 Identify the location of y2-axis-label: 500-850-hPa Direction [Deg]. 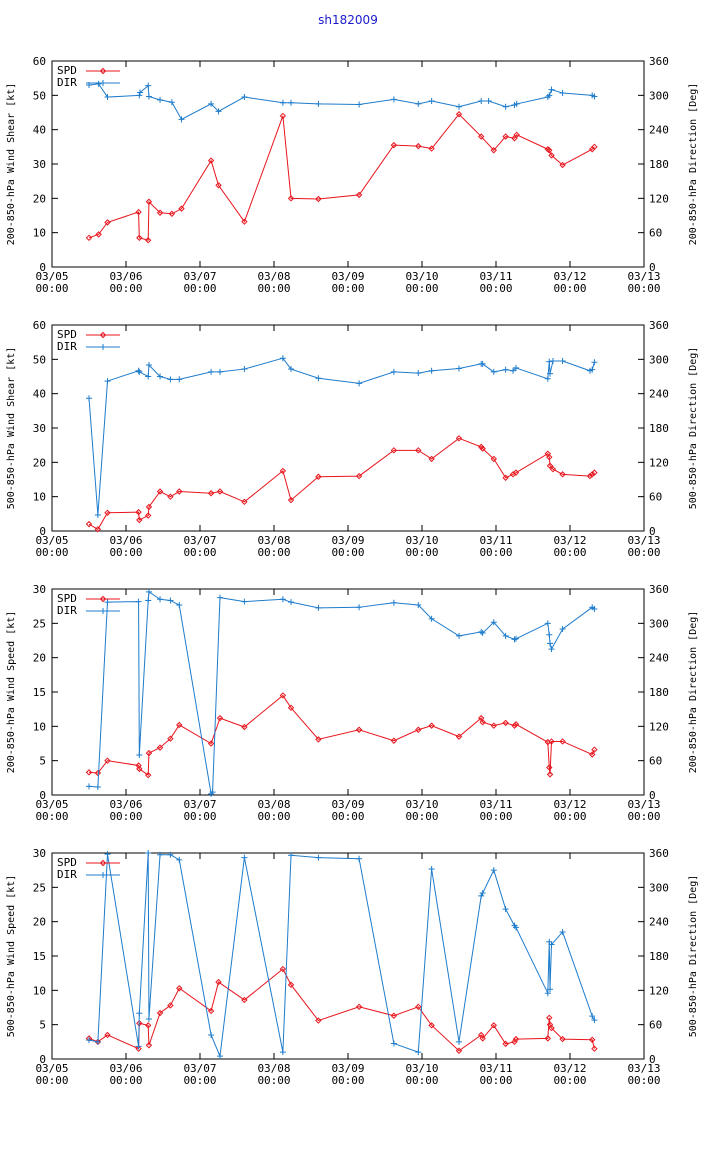
(693, 428).